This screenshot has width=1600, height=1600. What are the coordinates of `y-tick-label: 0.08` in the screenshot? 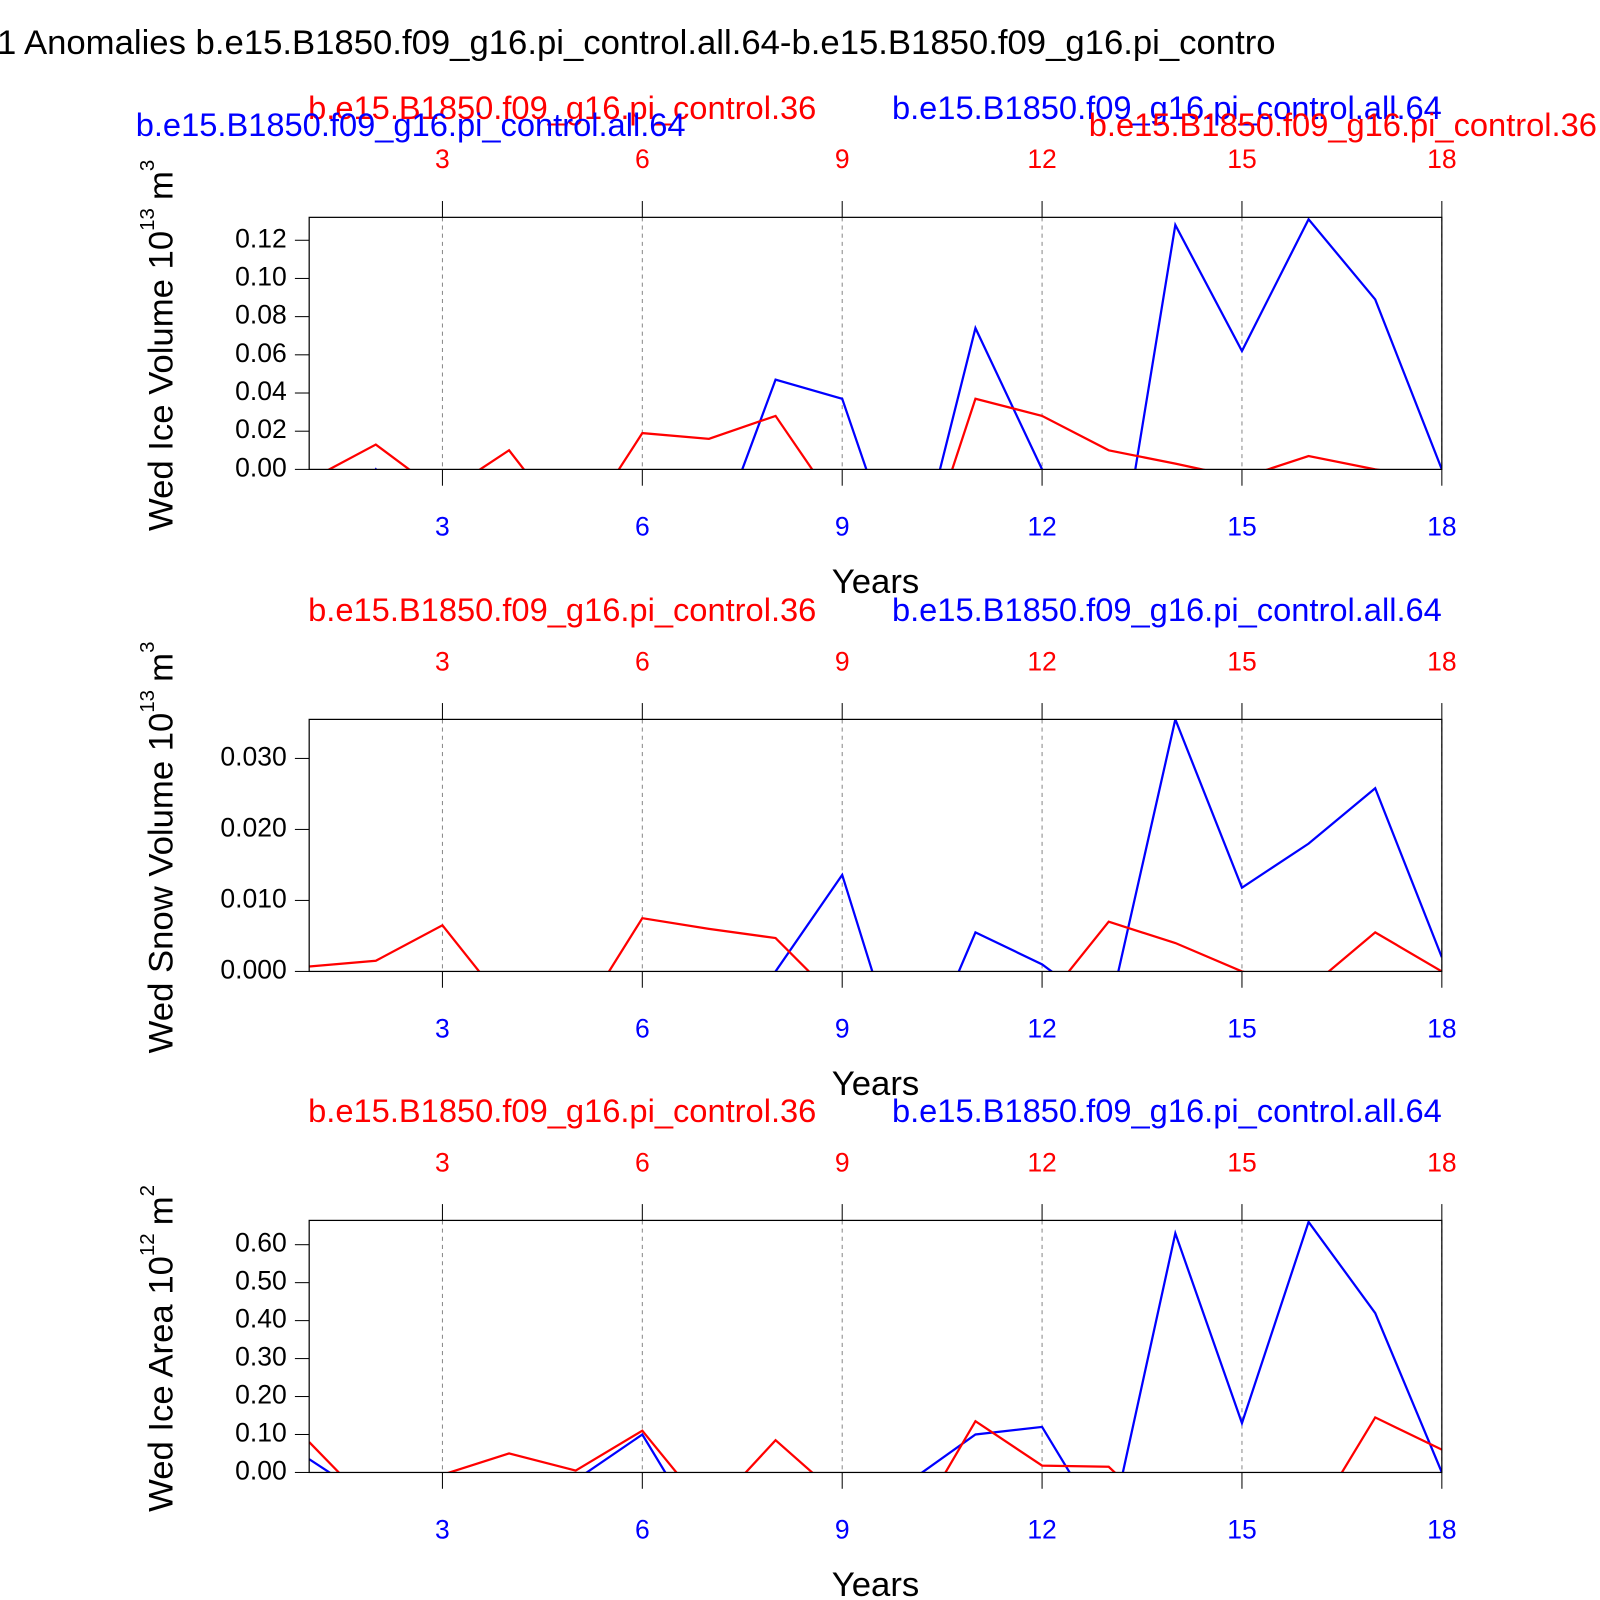 It's located at (261, 315).